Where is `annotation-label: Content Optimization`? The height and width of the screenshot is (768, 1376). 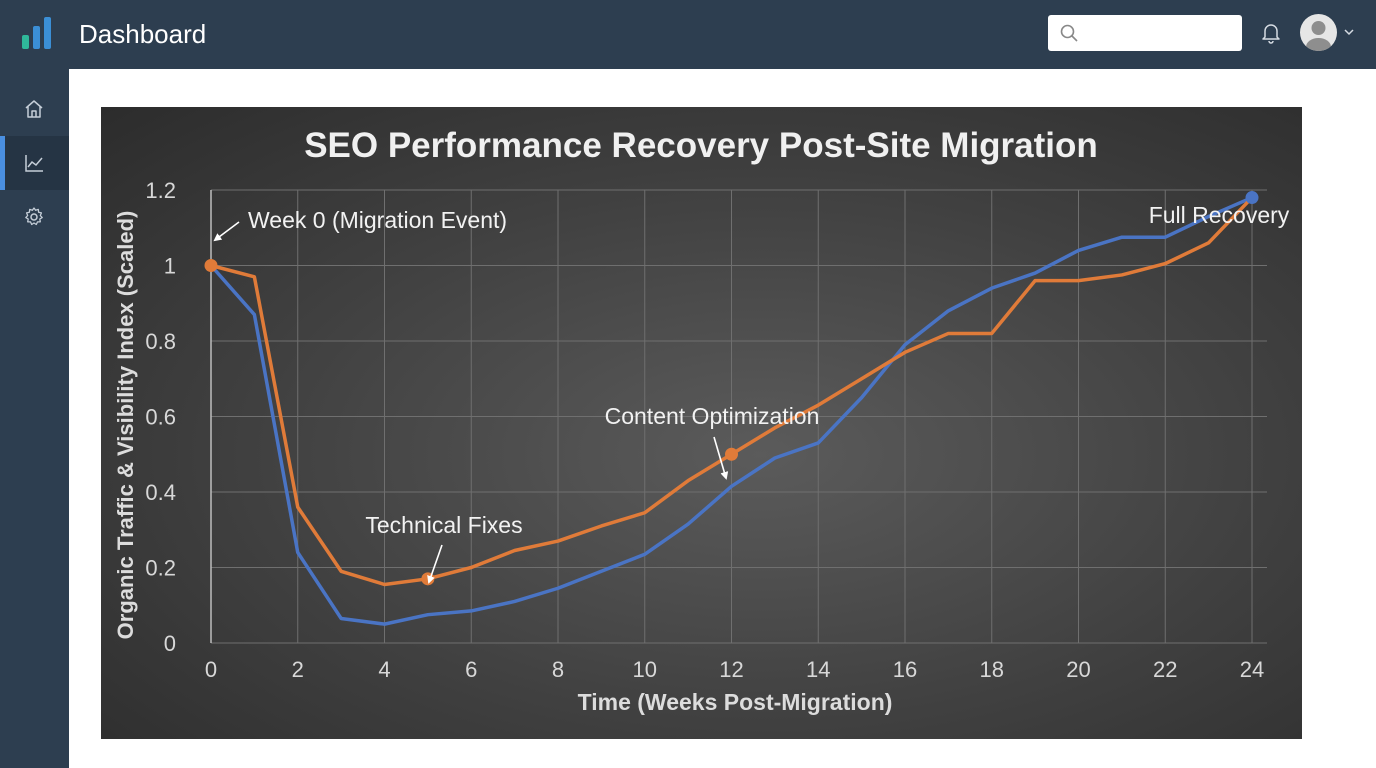 annotation-label: Content Optimization is located at coordinates (712, 416).